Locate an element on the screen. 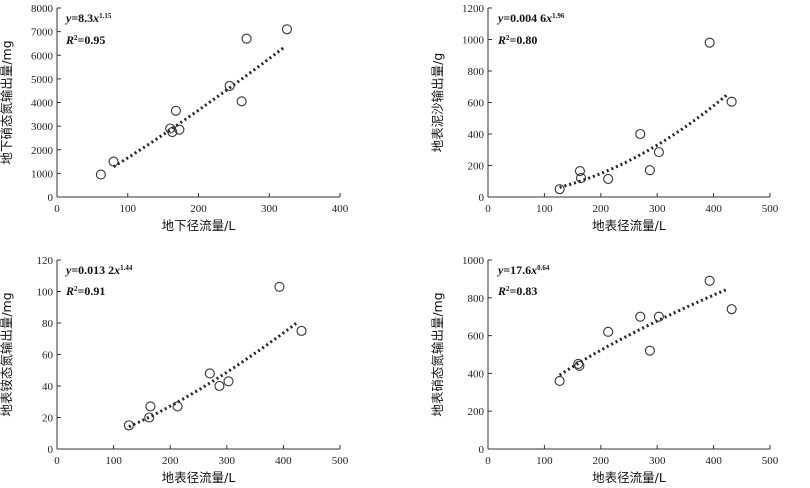 Image resolution: width=810 pixels, height=488 pixels. y-tick-label: 3000 is located at coordinates (42, 127).